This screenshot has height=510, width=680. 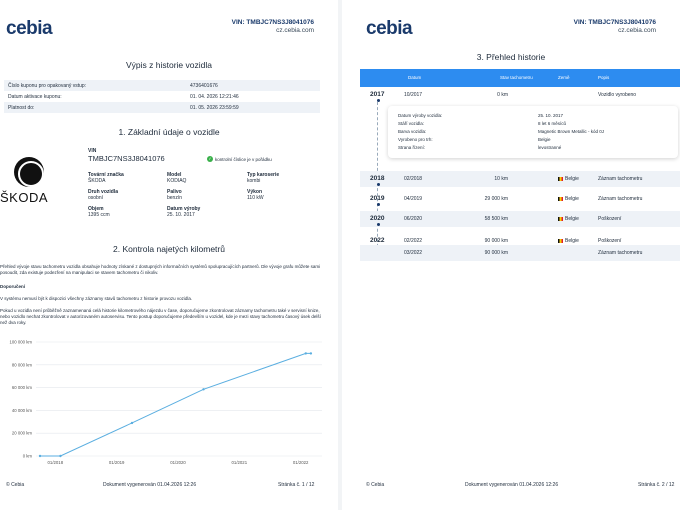 I want to click on coupon-row: Platnost do: 01. 05. 2026 23:59:59, so click(x=162, y=107).